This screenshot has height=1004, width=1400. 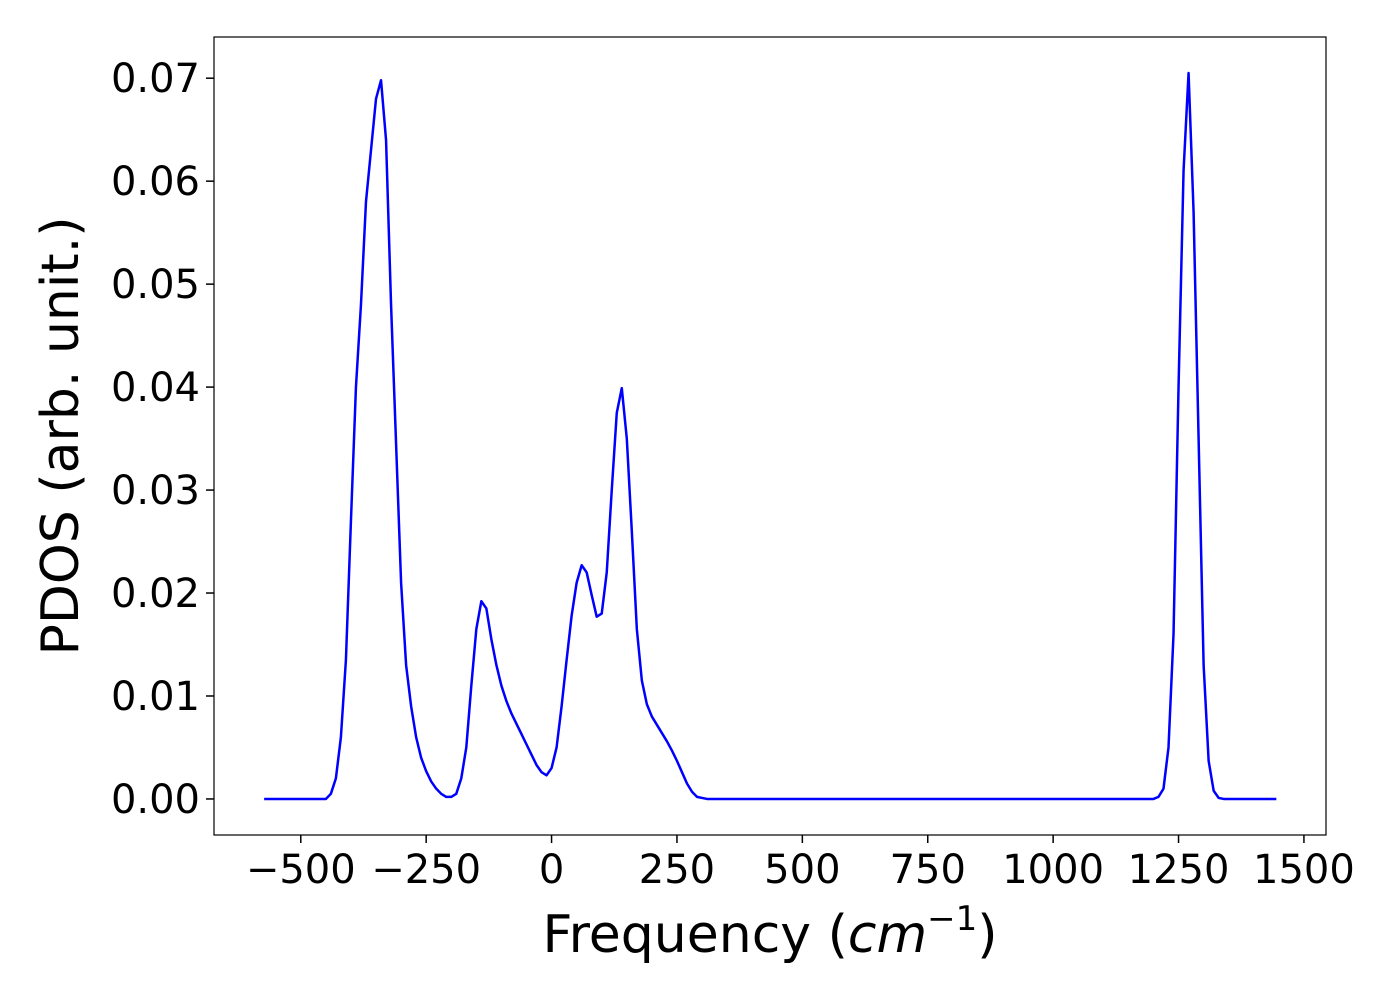 I want to click on y-tick-label: 0.00, so click(x=155, y=800).